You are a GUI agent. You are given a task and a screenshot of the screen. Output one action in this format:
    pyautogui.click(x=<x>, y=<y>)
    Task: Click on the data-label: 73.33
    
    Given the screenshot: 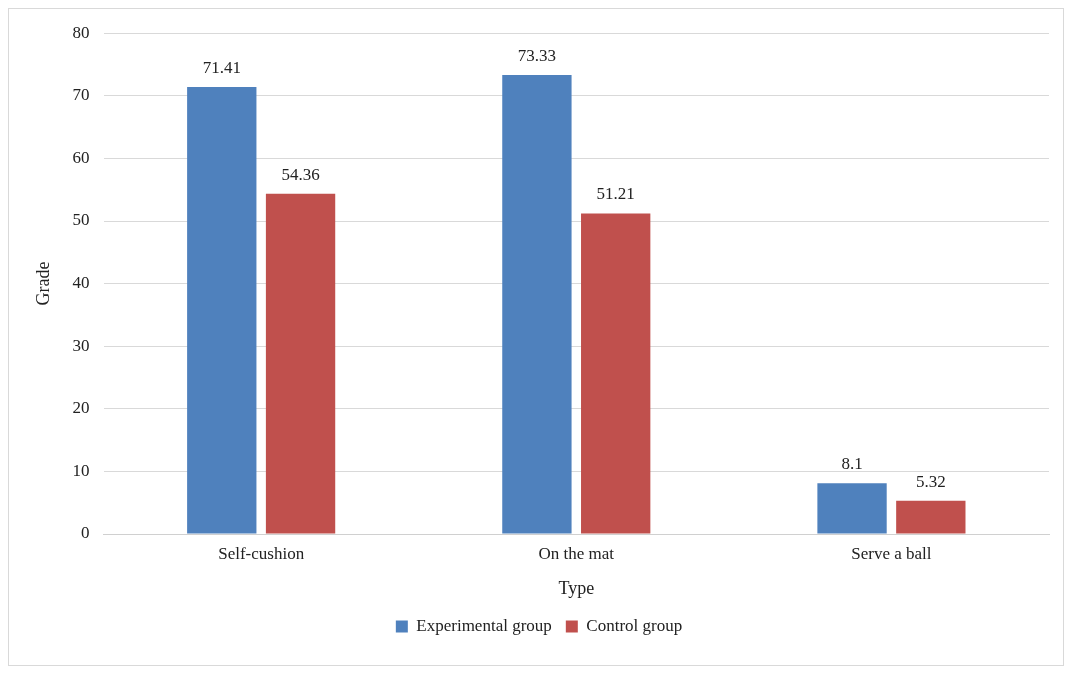 What is the action you would take?
    pyautogui.click(x=537, y=55)
    